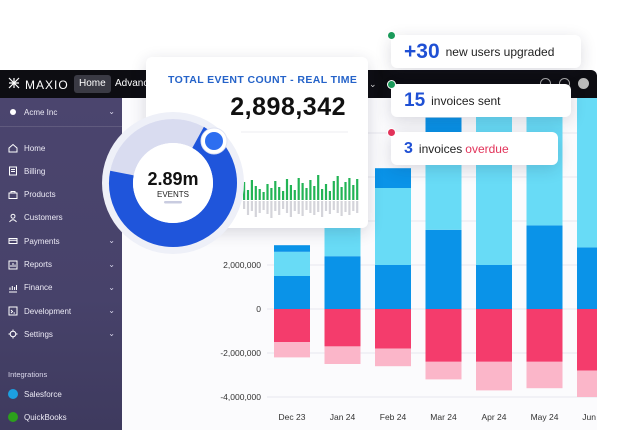 This screenshot has height=430, width=633. What do you see at coordinates (422, 51) in the screenshot?
I see `notification-count: +30` at bounding box center [422, 51].